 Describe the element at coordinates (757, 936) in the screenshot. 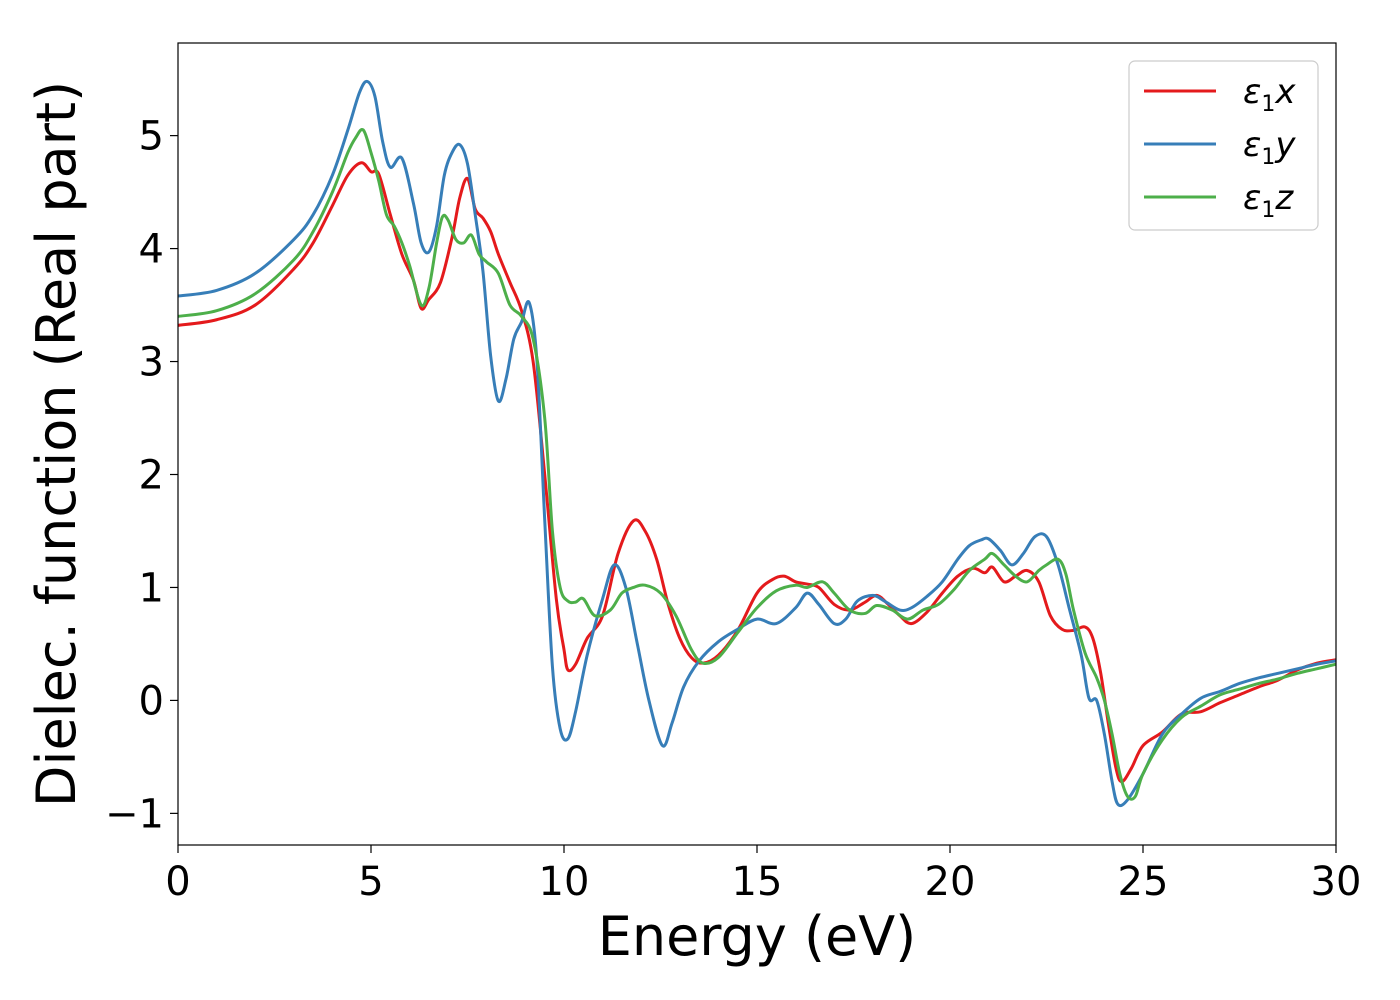

I see `x-axis-label: Energy (eV)` at that location.